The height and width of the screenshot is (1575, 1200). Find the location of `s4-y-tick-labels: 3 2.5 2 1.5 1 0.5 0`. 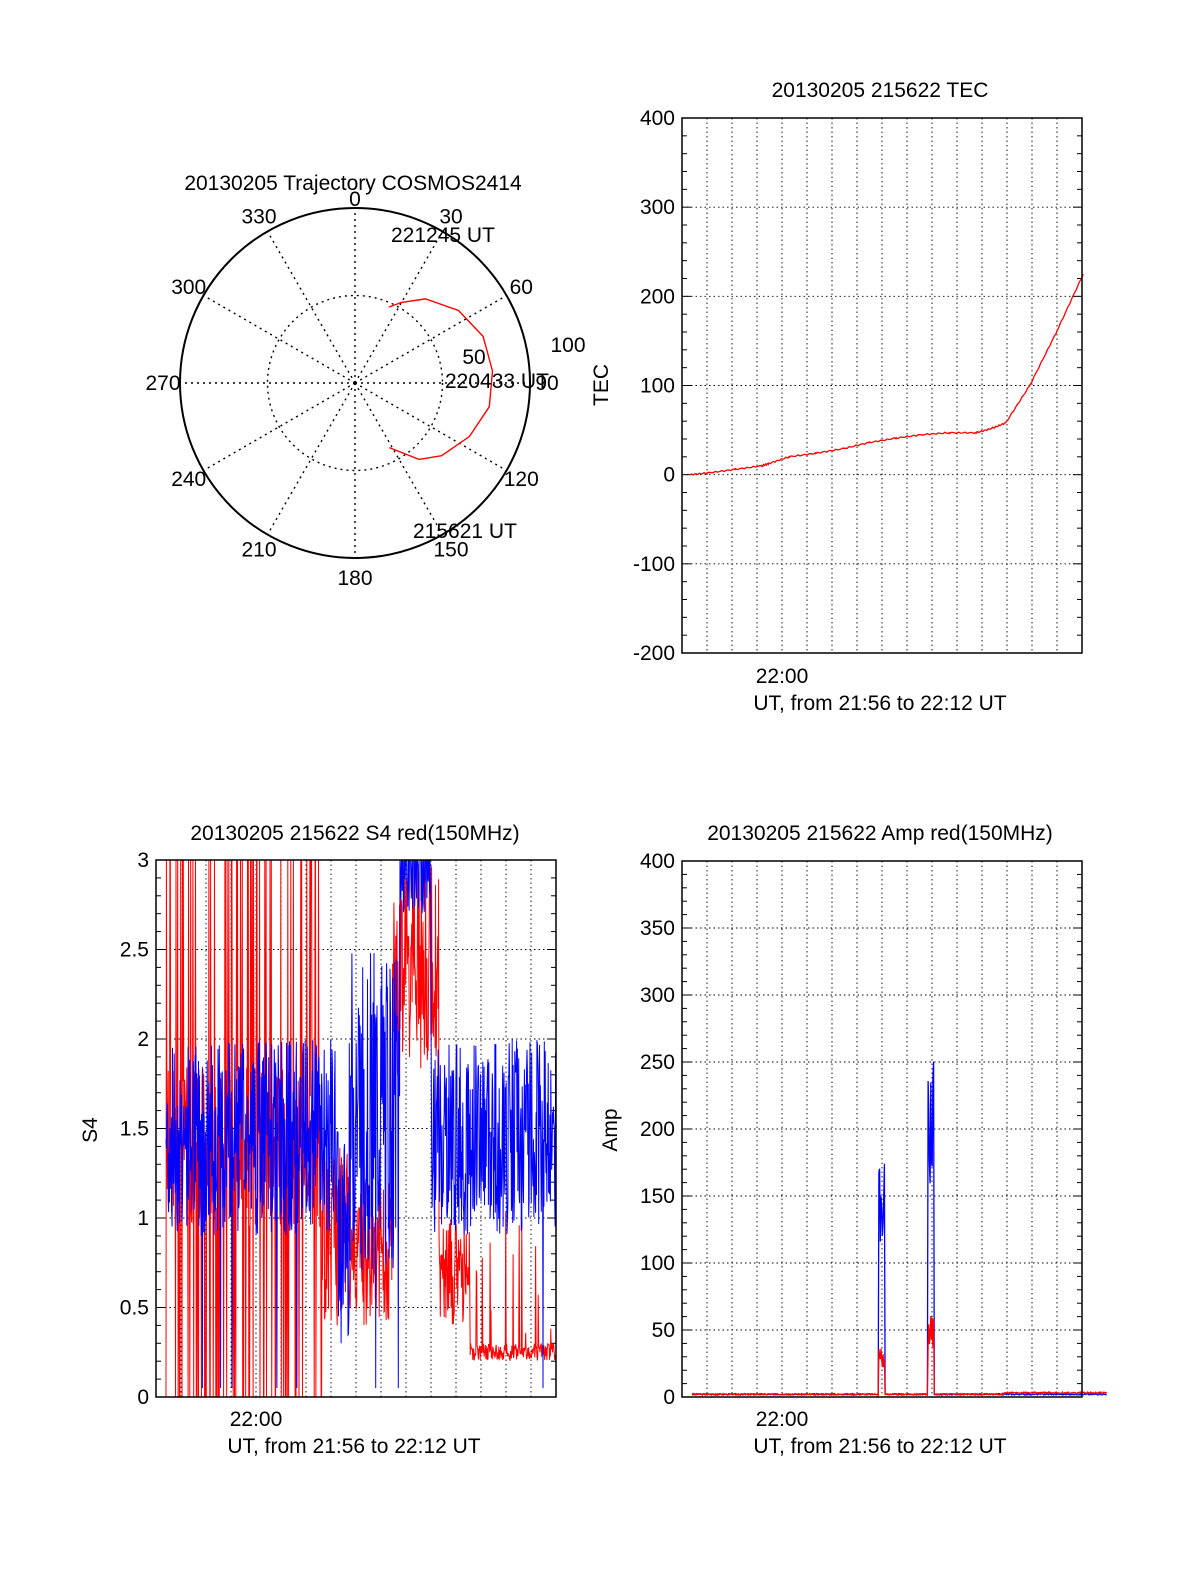

s4-y-tick-labels: 3 2.5 2 1.5 1 0.5 0 is located at coordinates (134, 1129).